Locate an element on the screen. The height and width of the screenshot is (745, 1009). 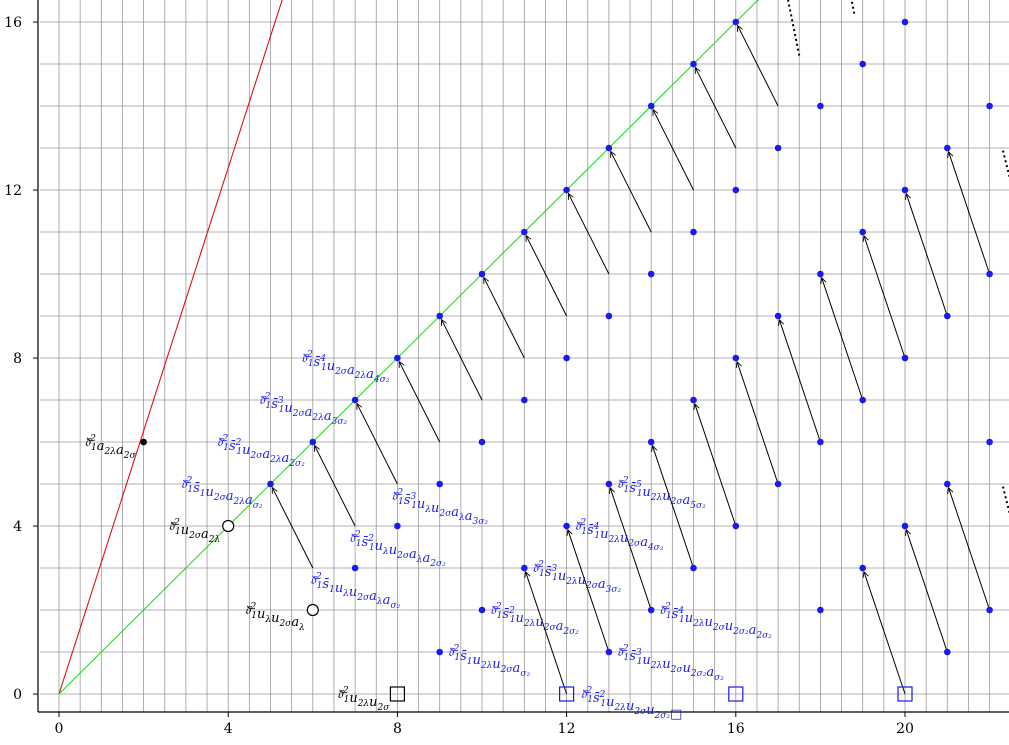
black-square is located at coordinates (397, 694).